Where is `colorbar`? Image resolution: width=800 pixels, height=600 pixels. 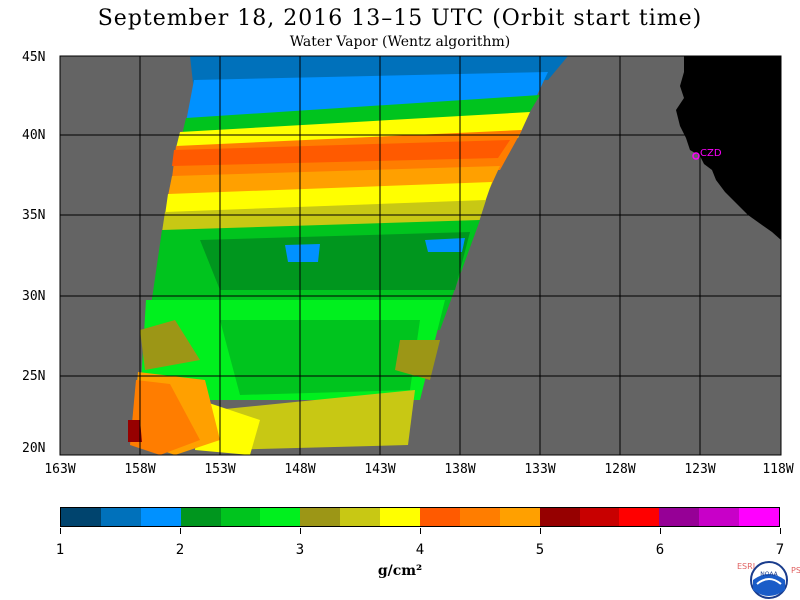 colorbar is located at coordinates (420, 517).